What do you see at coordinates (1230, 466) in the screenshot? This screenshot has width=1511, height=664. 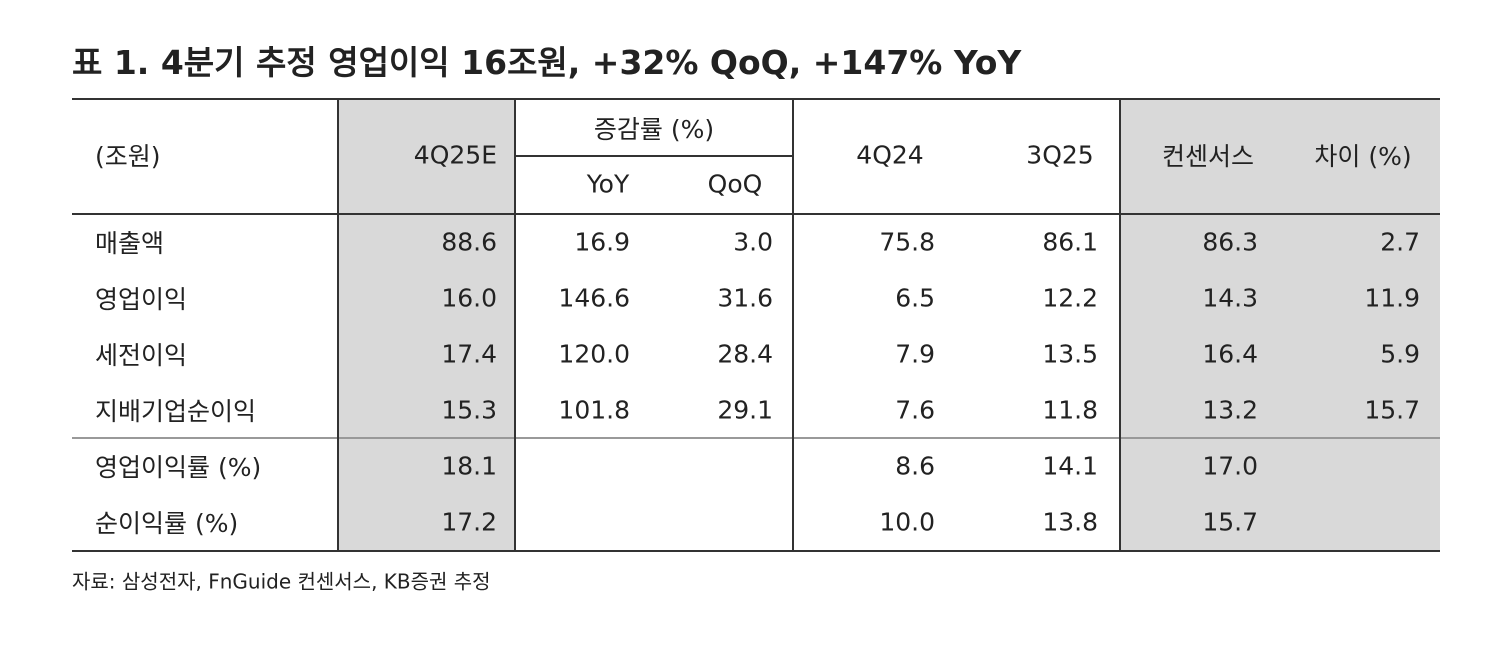 I see `cell: 17.0` at bounding box center [1230, 466].